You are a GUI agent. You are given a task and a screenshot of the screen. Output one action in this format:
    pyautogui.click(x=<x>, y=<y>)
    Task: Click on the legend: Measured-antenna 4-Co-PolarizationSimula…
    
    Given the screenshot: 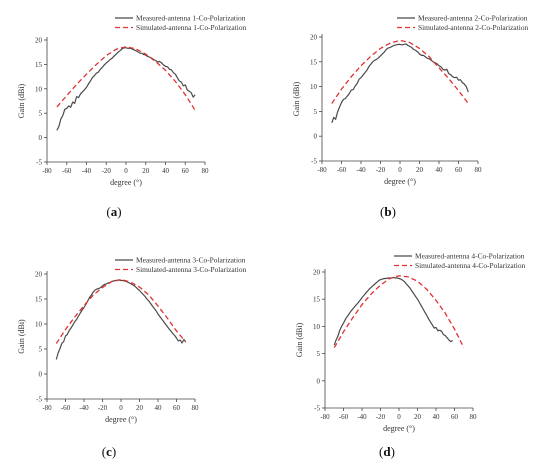 What is the action you would take?
    pyautogui.click(x=460, y=261)
    